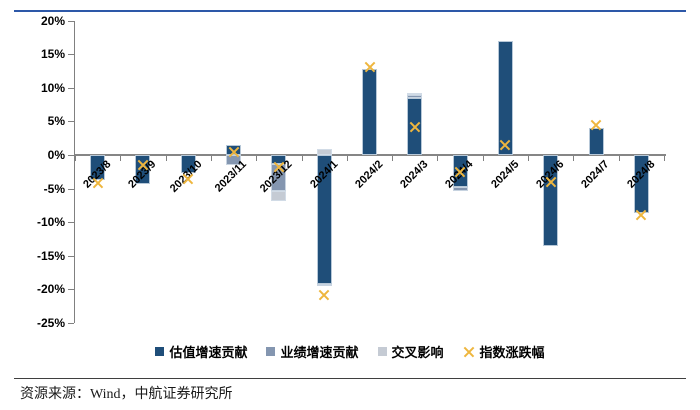  Describe the element at coordinates (369, 174) in the screenshot. I see `x-axis-label: 2024/2` at that location.